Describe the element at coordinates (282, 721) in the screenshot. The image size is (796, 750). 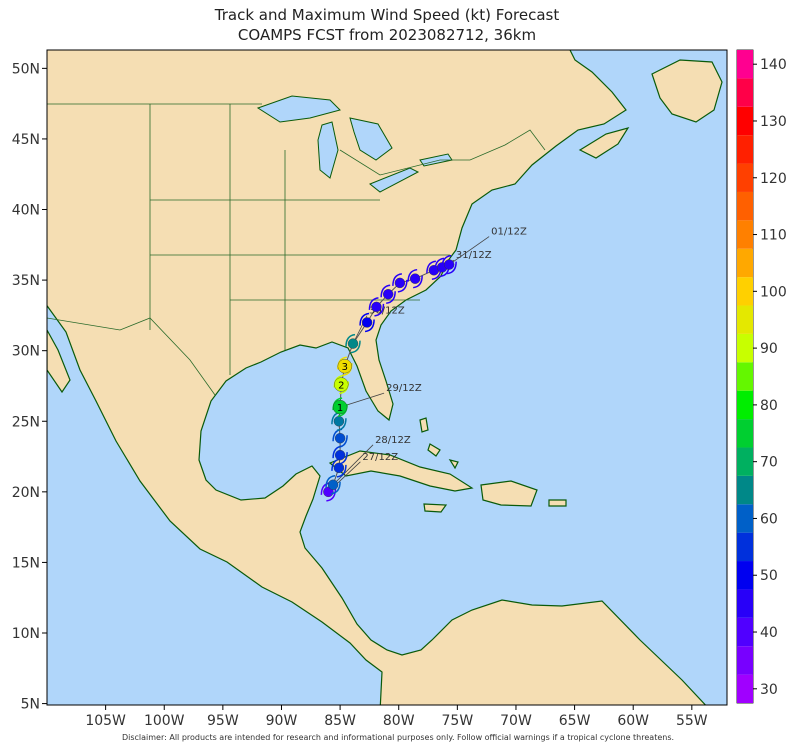
I see `x-tick-label: 90W` at that location.